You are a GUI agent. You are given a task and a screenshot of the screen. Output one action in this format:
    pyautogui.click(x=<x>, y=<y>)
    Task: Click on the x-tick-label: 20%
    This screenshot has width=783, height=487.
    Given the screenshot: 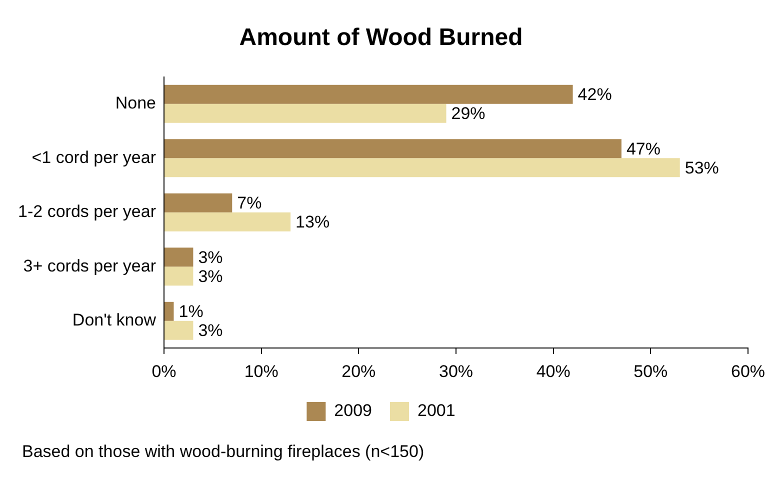 What is the action you would take?
    pyautogui.click(x=359, y=371)
    